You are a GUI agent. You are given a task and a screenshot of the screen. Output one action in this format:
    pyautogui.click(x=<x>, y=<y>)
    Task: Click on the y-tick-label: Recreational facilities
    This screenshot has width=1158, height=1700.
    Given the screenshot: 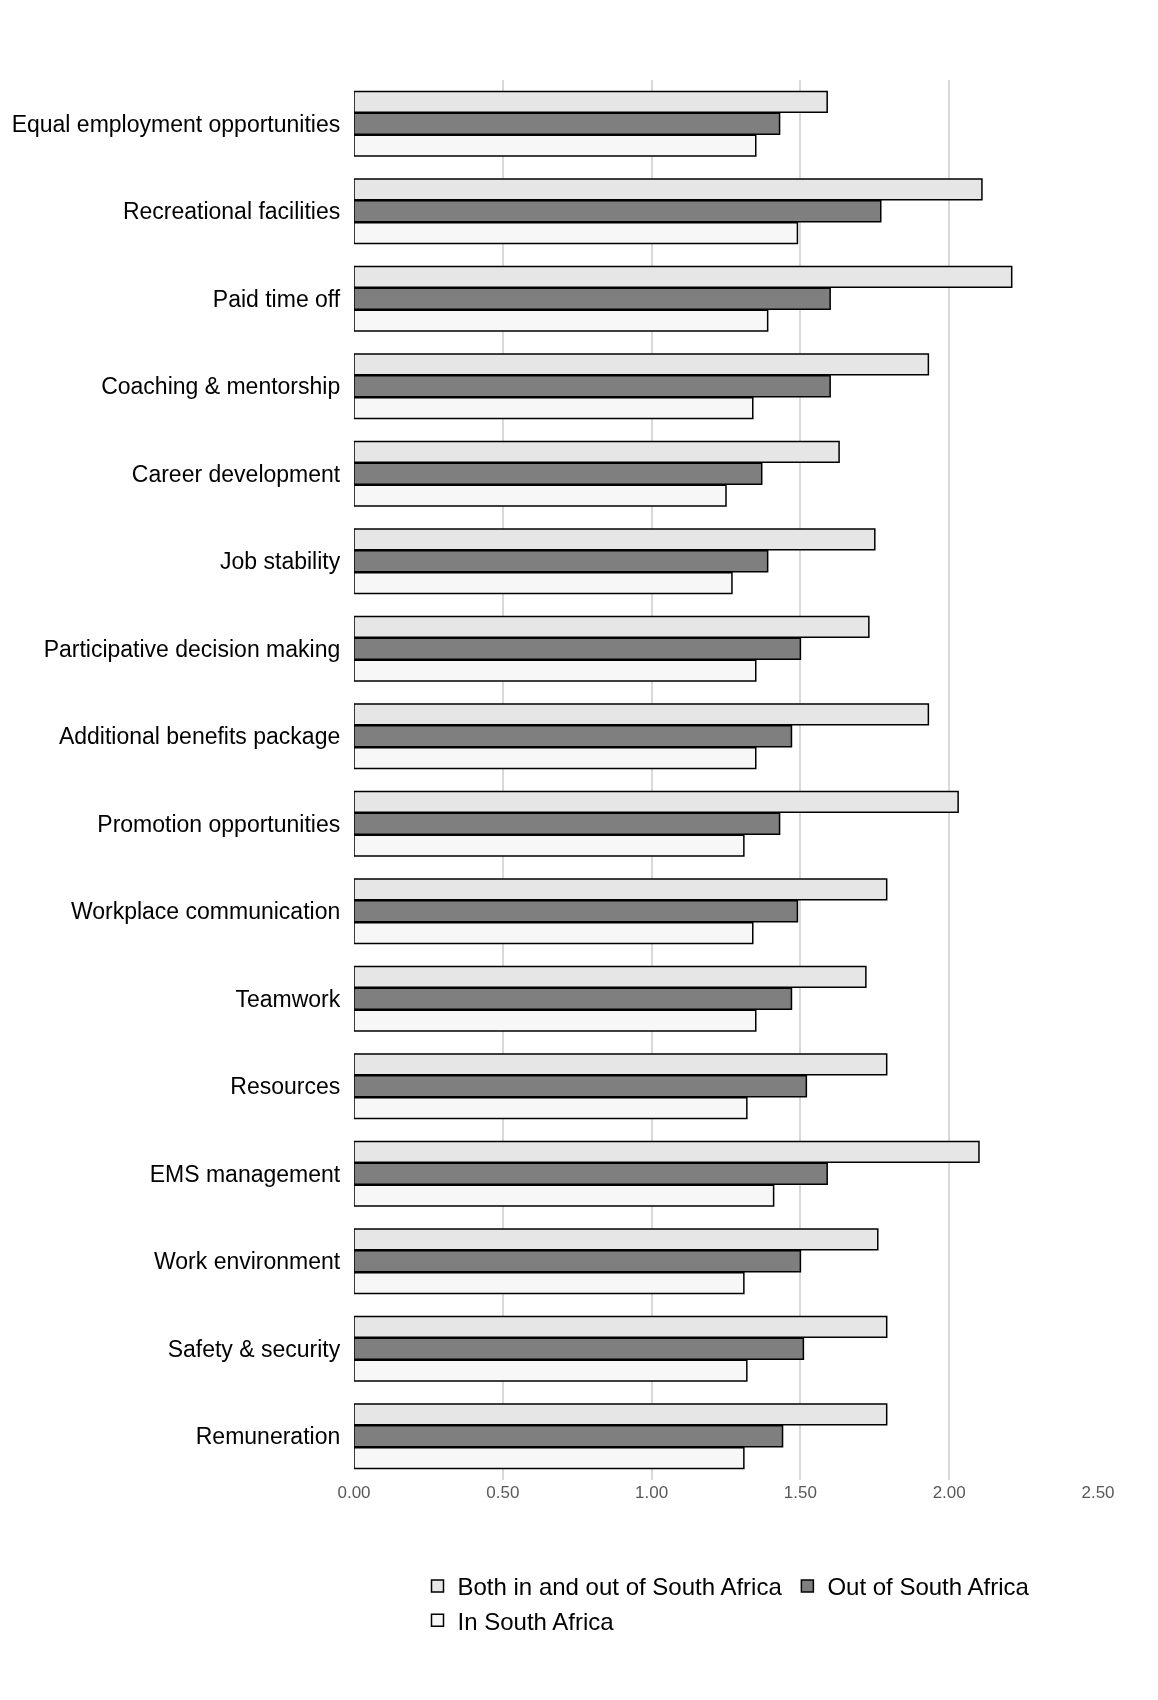 What is the action you would take?
    pyautogui.click(x=237, y=211)
    